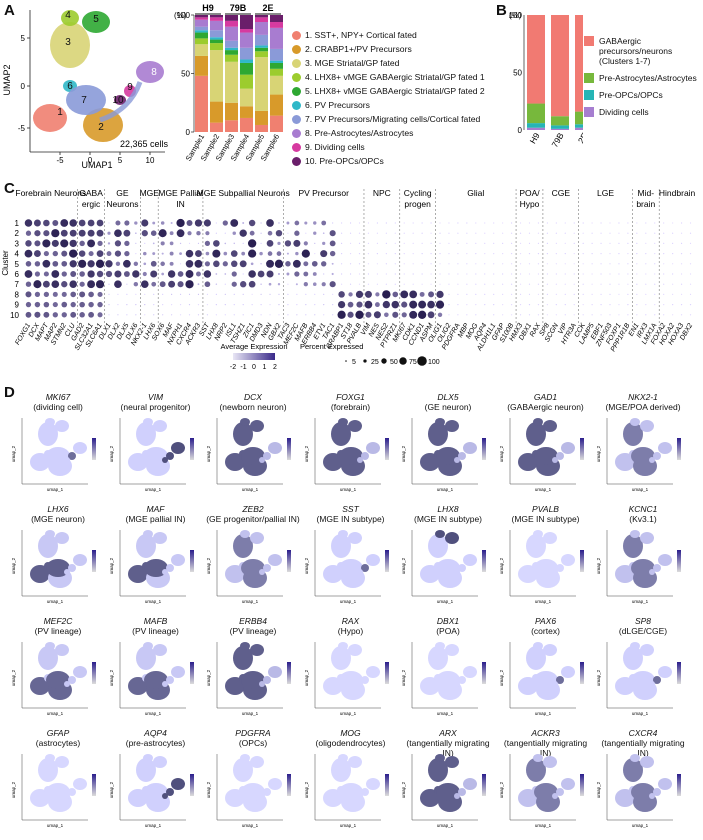 Image resolution: width=703 pixels, height=840 pixels. I want to click on feature-plot-title: LHX6 (MGE neuron), so click(58, 514).